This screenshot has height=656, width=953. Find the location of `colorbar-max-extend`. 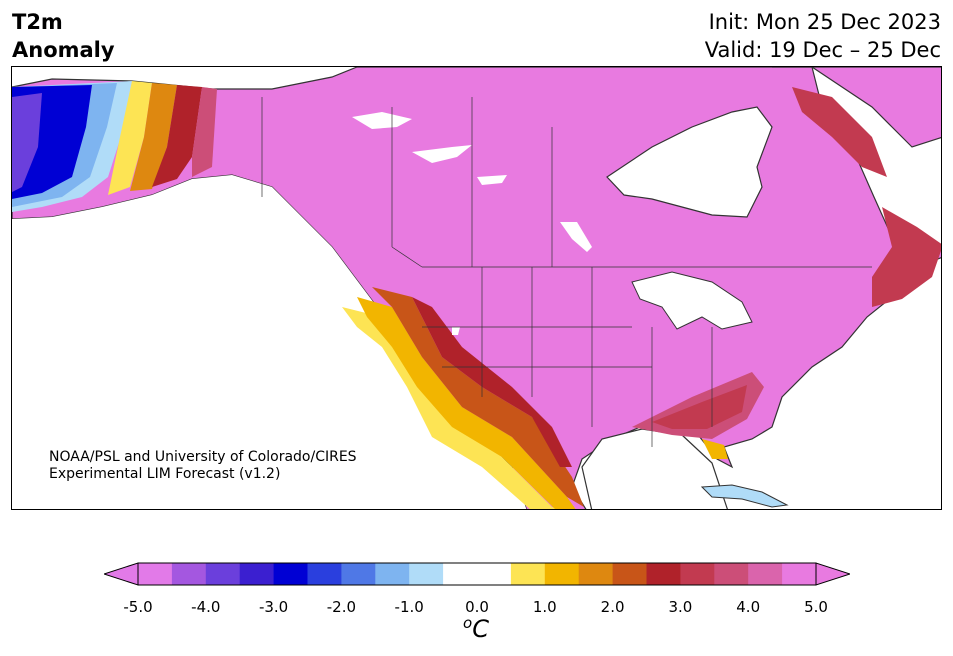

colorbar-max-extend is located at coordinates (832, 574).